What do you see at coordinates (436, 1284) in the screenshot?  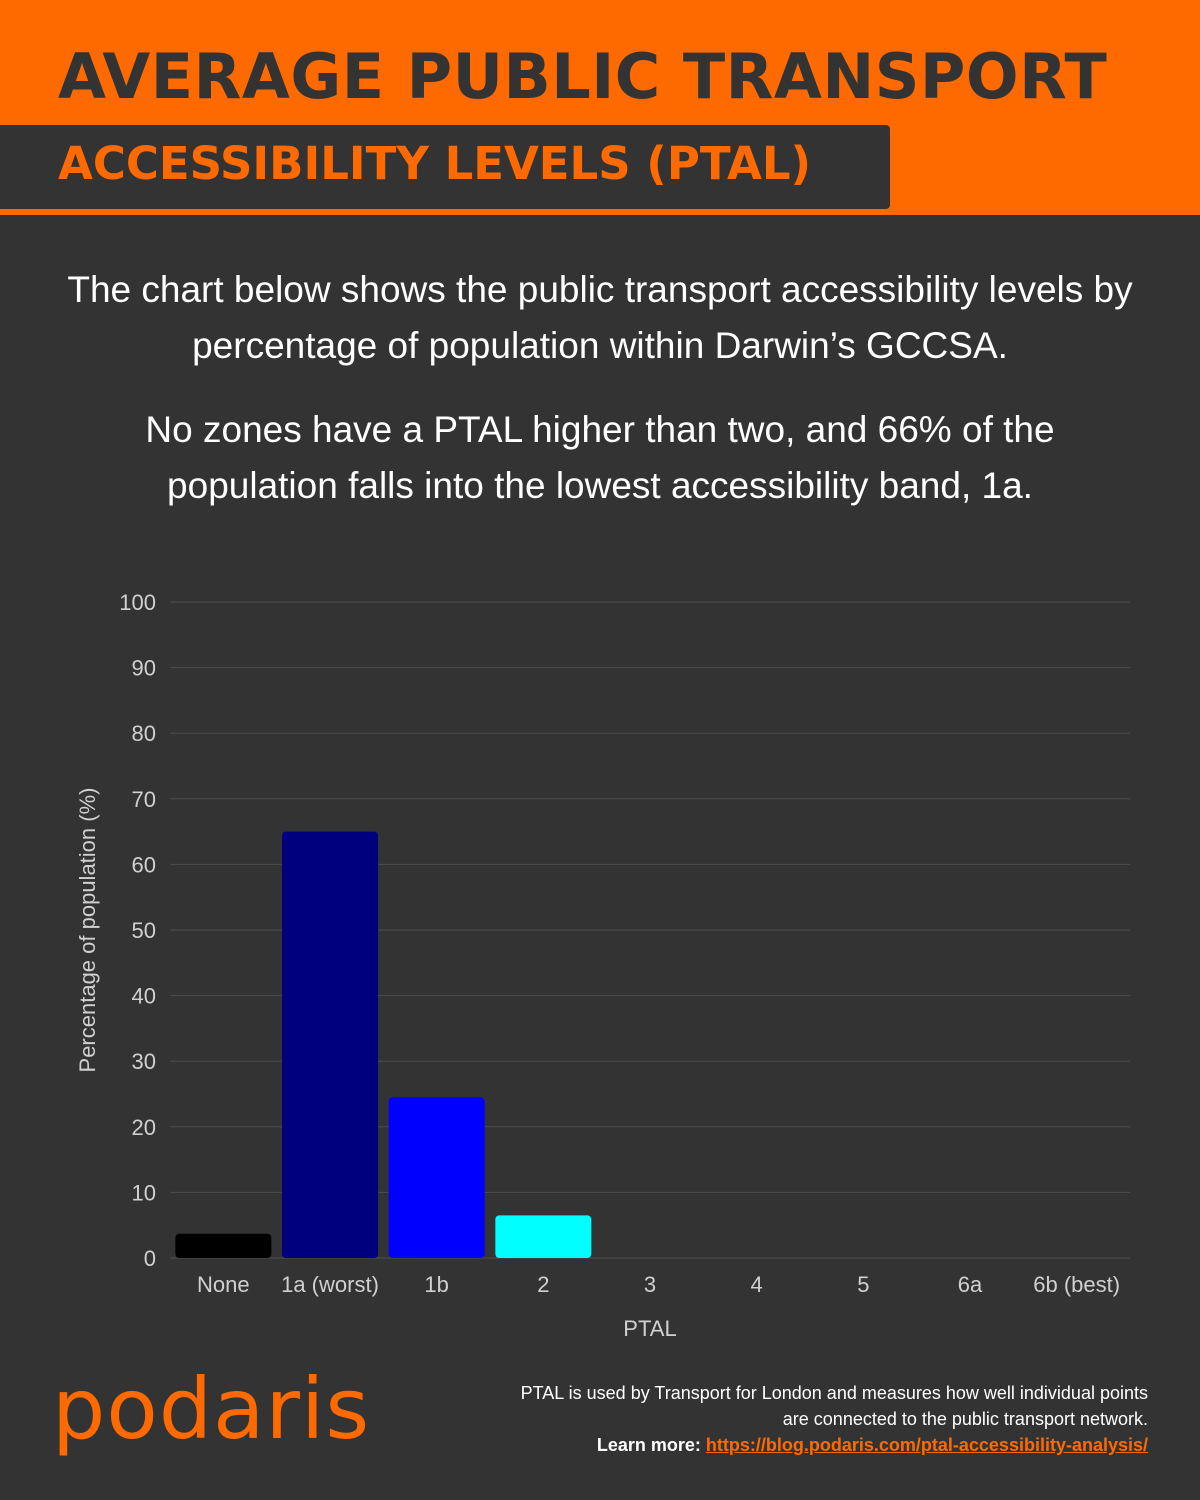 I see `x-tick-label: 1b` at bounding box center [436, 1284].